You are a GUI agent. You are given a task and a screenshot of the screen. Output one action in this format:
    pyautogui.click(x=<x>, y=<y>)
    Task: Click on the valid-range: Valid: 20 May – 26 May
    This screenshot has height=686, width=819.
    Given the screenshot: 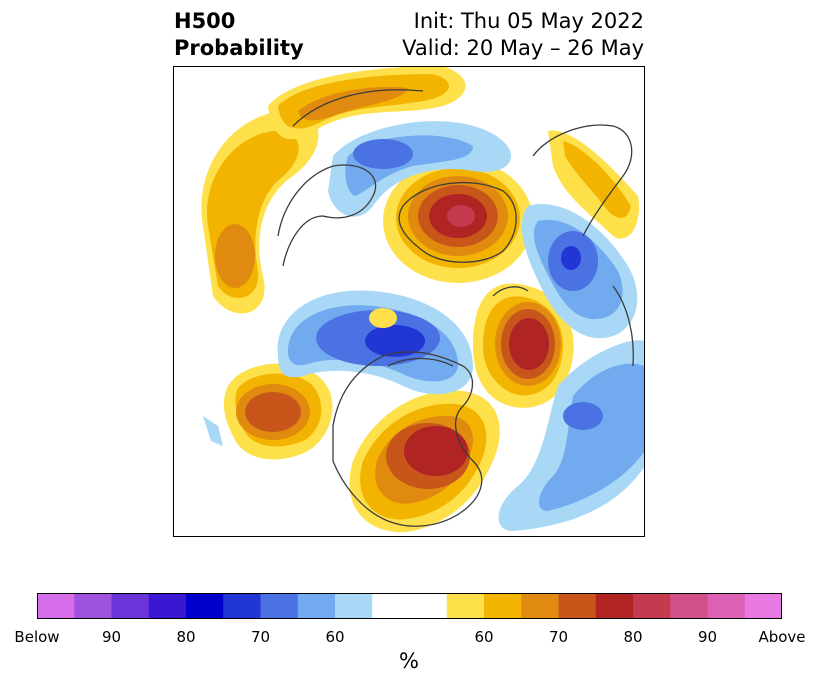 What is the action you would take?
    pyautogui.click(x=523, y=48)
    